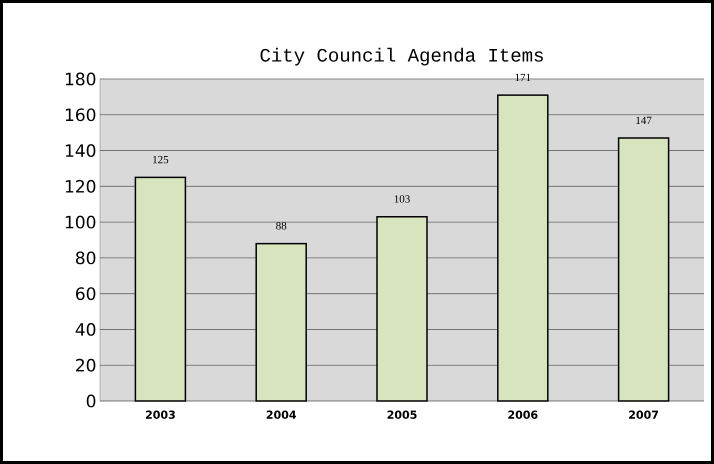 The height and width of the screenshot is (464, 714). I want to click on data-label: 147, so click(644, 120).